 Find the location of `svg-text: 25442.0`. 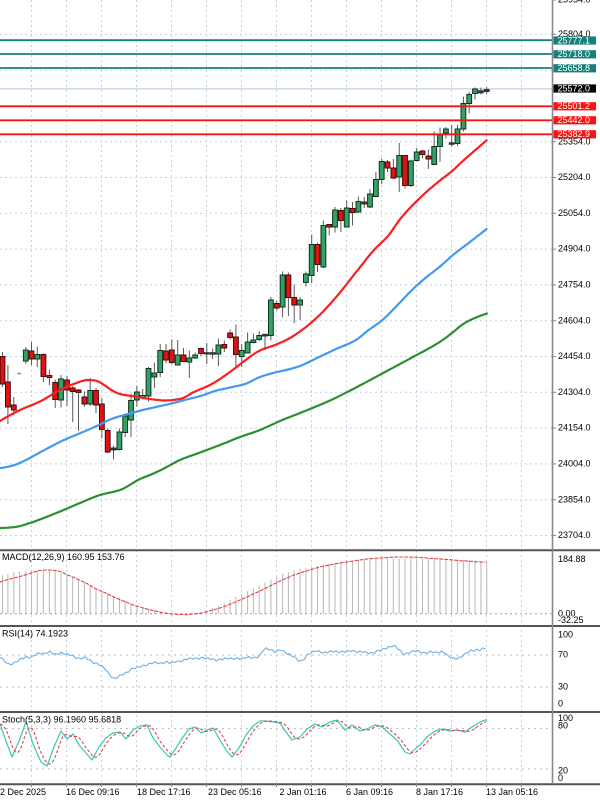

svg-text: 25442.0 is located at coordinates (574, 120).